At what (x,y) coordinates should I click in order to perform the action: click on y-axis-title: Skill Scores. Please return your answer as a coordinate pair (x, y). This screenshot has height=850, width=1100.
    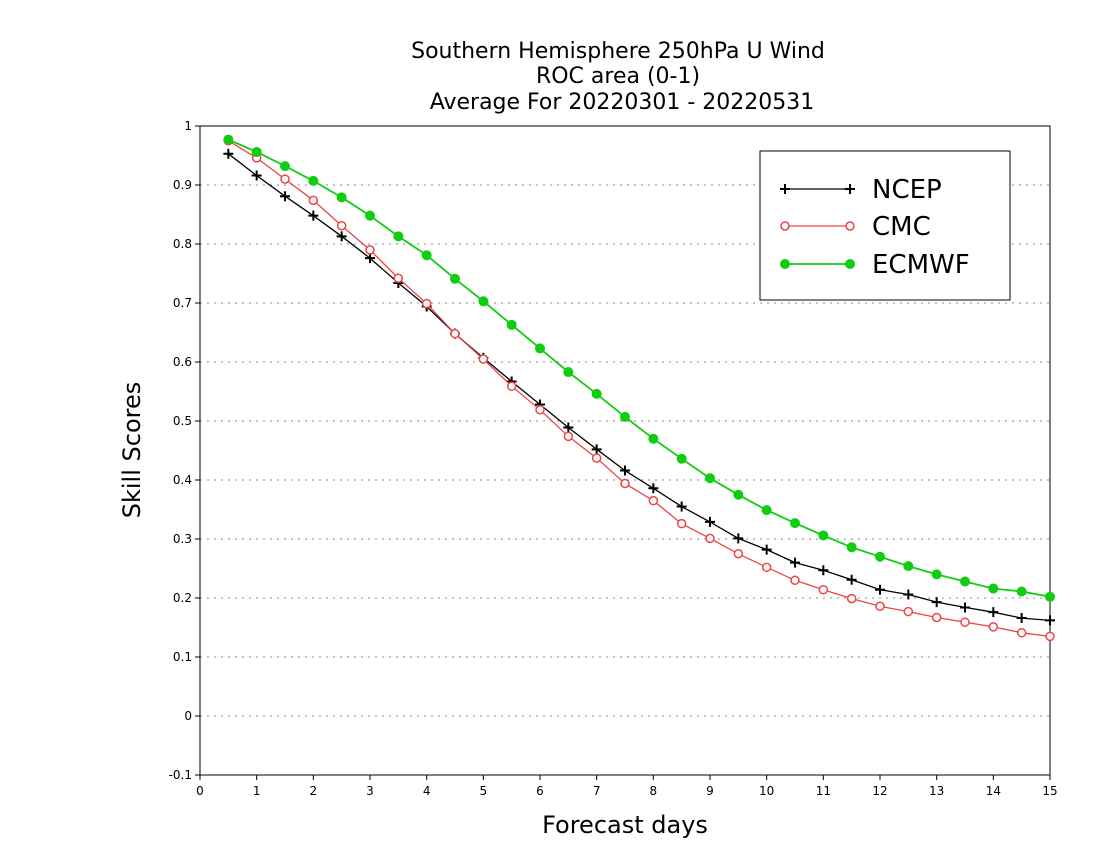
    Looking at the image, I should click on (132, 450).